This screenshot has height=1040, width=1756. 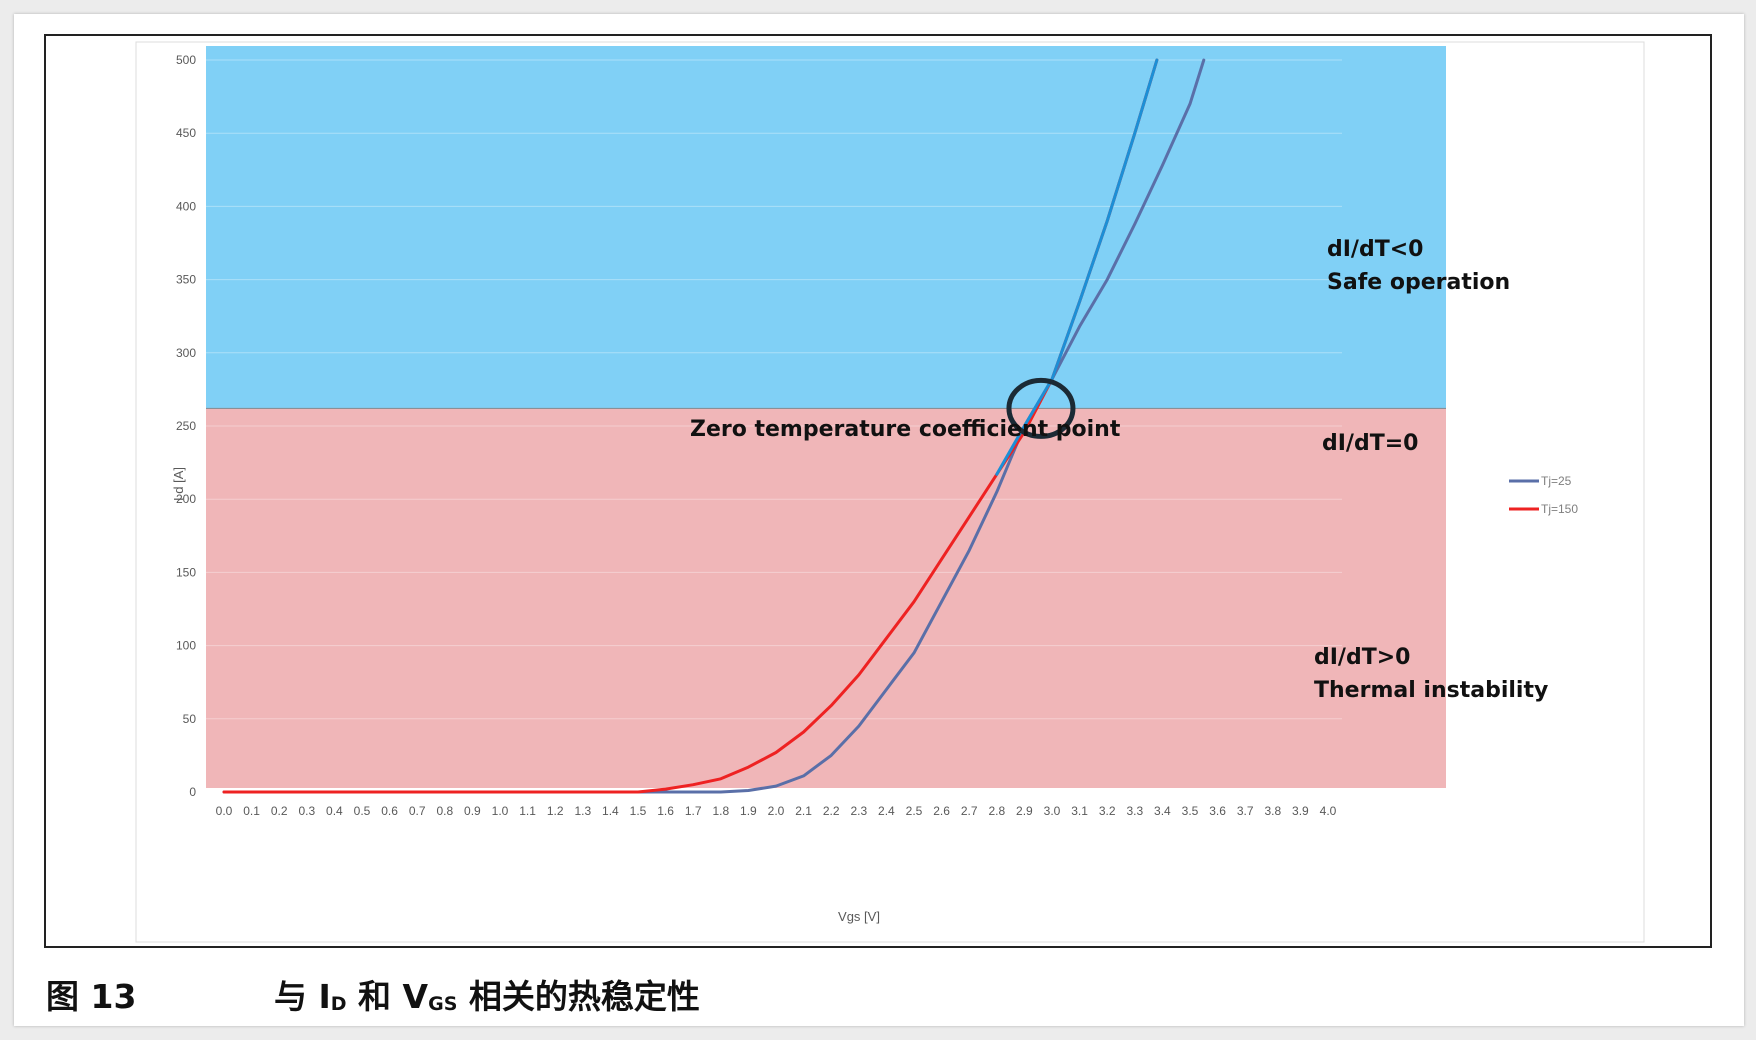 I want to click on x-tick-label: 3.1, so click(x=1079, y=811).